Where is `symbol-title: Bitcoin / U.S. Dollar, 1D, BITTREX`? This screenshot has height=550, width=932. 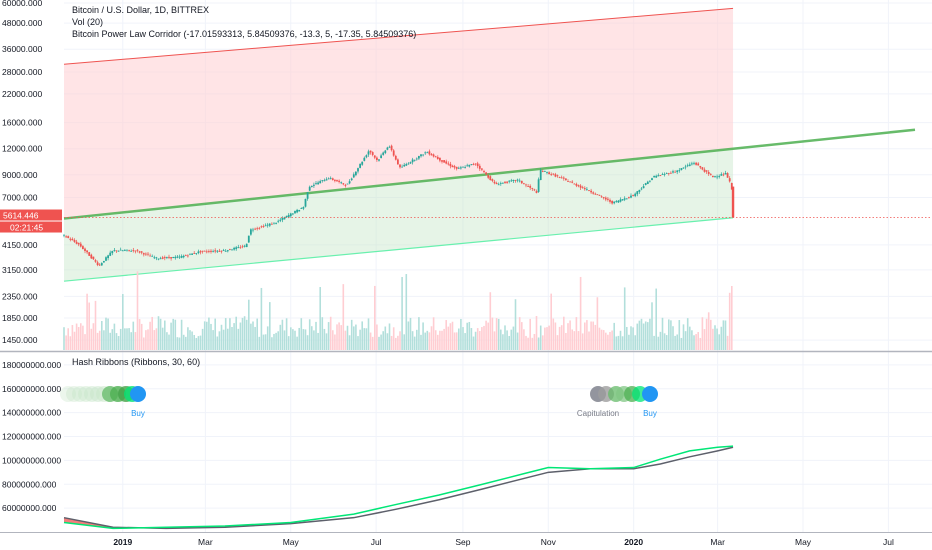
symbol-title: Bitcoin / U.S. Dollar, 1D, BITTREX is located at coordinates (141, 10).